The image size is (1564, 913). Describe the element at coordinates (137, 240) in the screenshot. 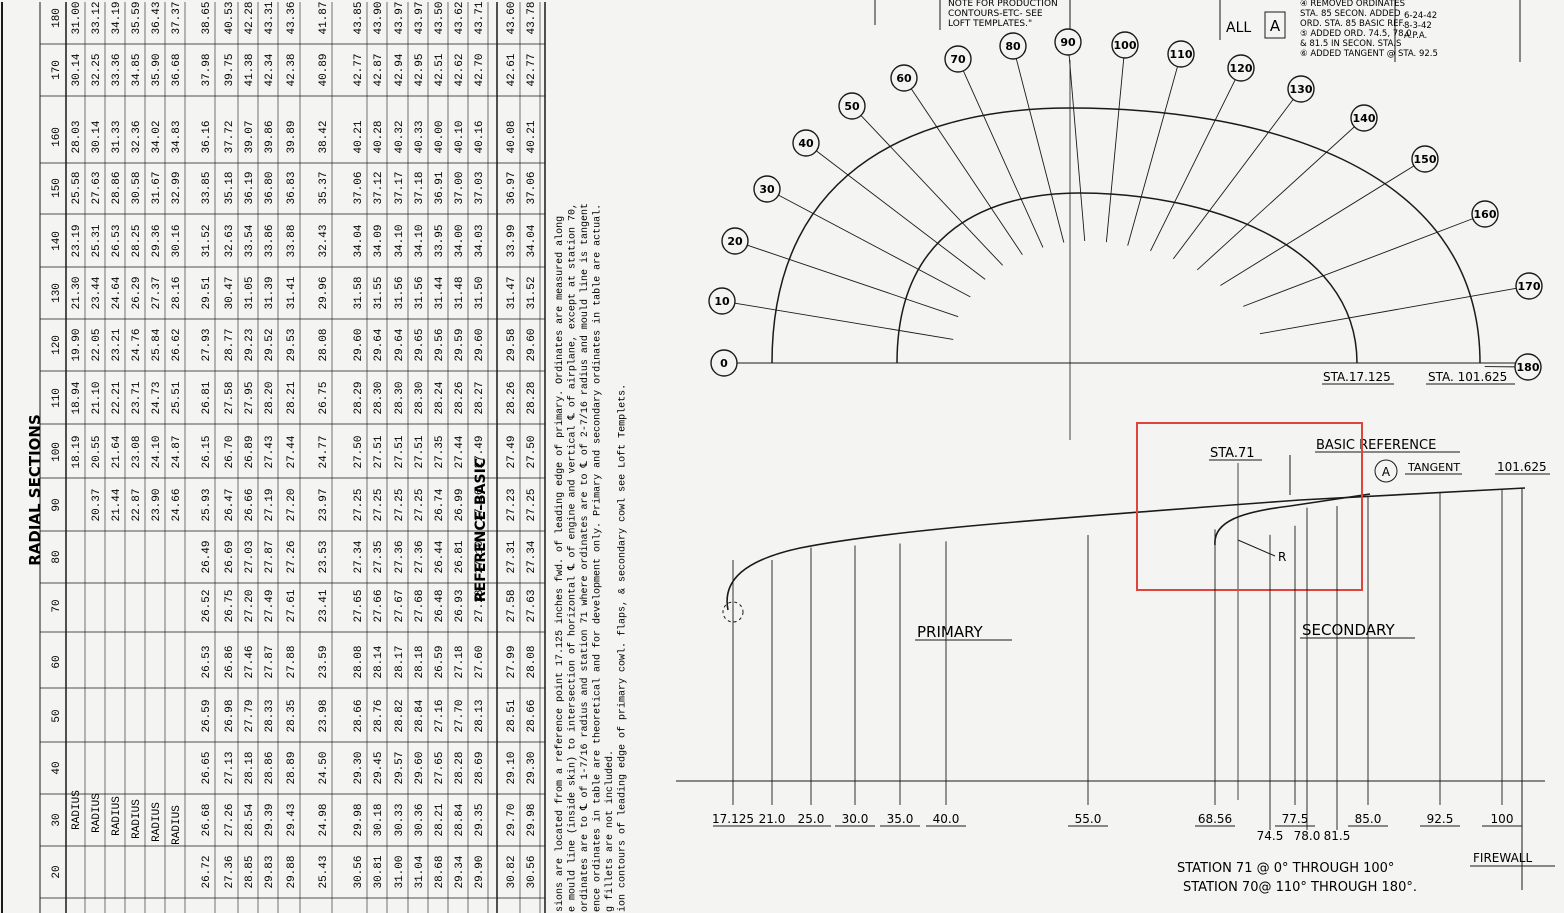

I see `table-cell: 28.25` at that location.